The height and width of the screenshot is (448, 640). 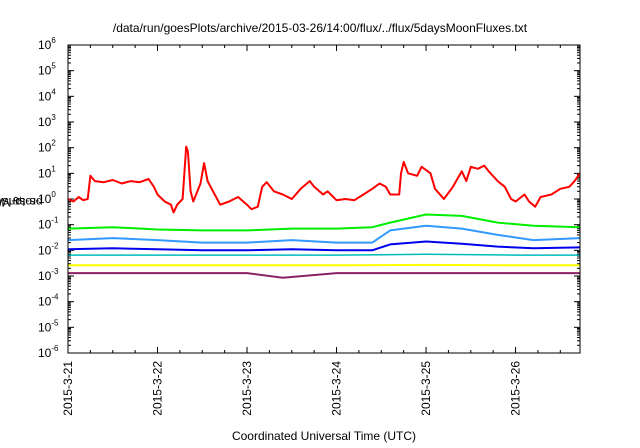 I want to click on y-tick-label: 10⁻⁵, so click(x=48, y=326).